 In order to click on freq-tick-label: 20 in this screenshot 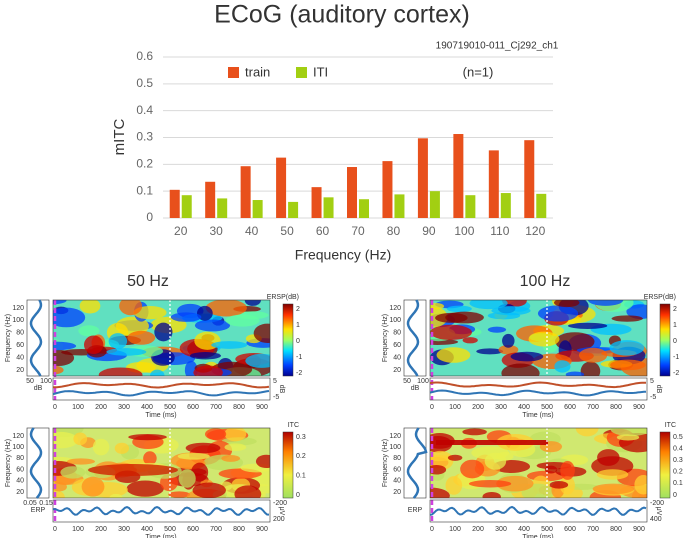, I will do `click(397, 370)`.